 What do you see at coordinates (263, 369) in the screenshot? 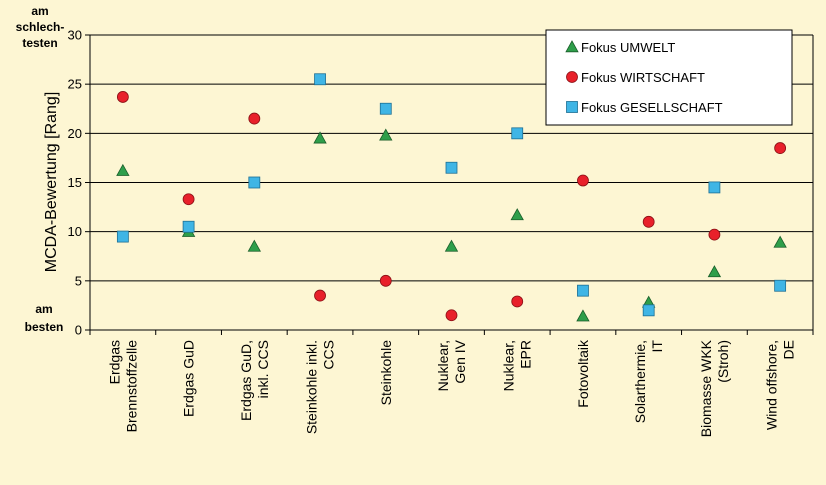
I see `x-category-label: inkl. CCS` at bounding box center [263, 369].